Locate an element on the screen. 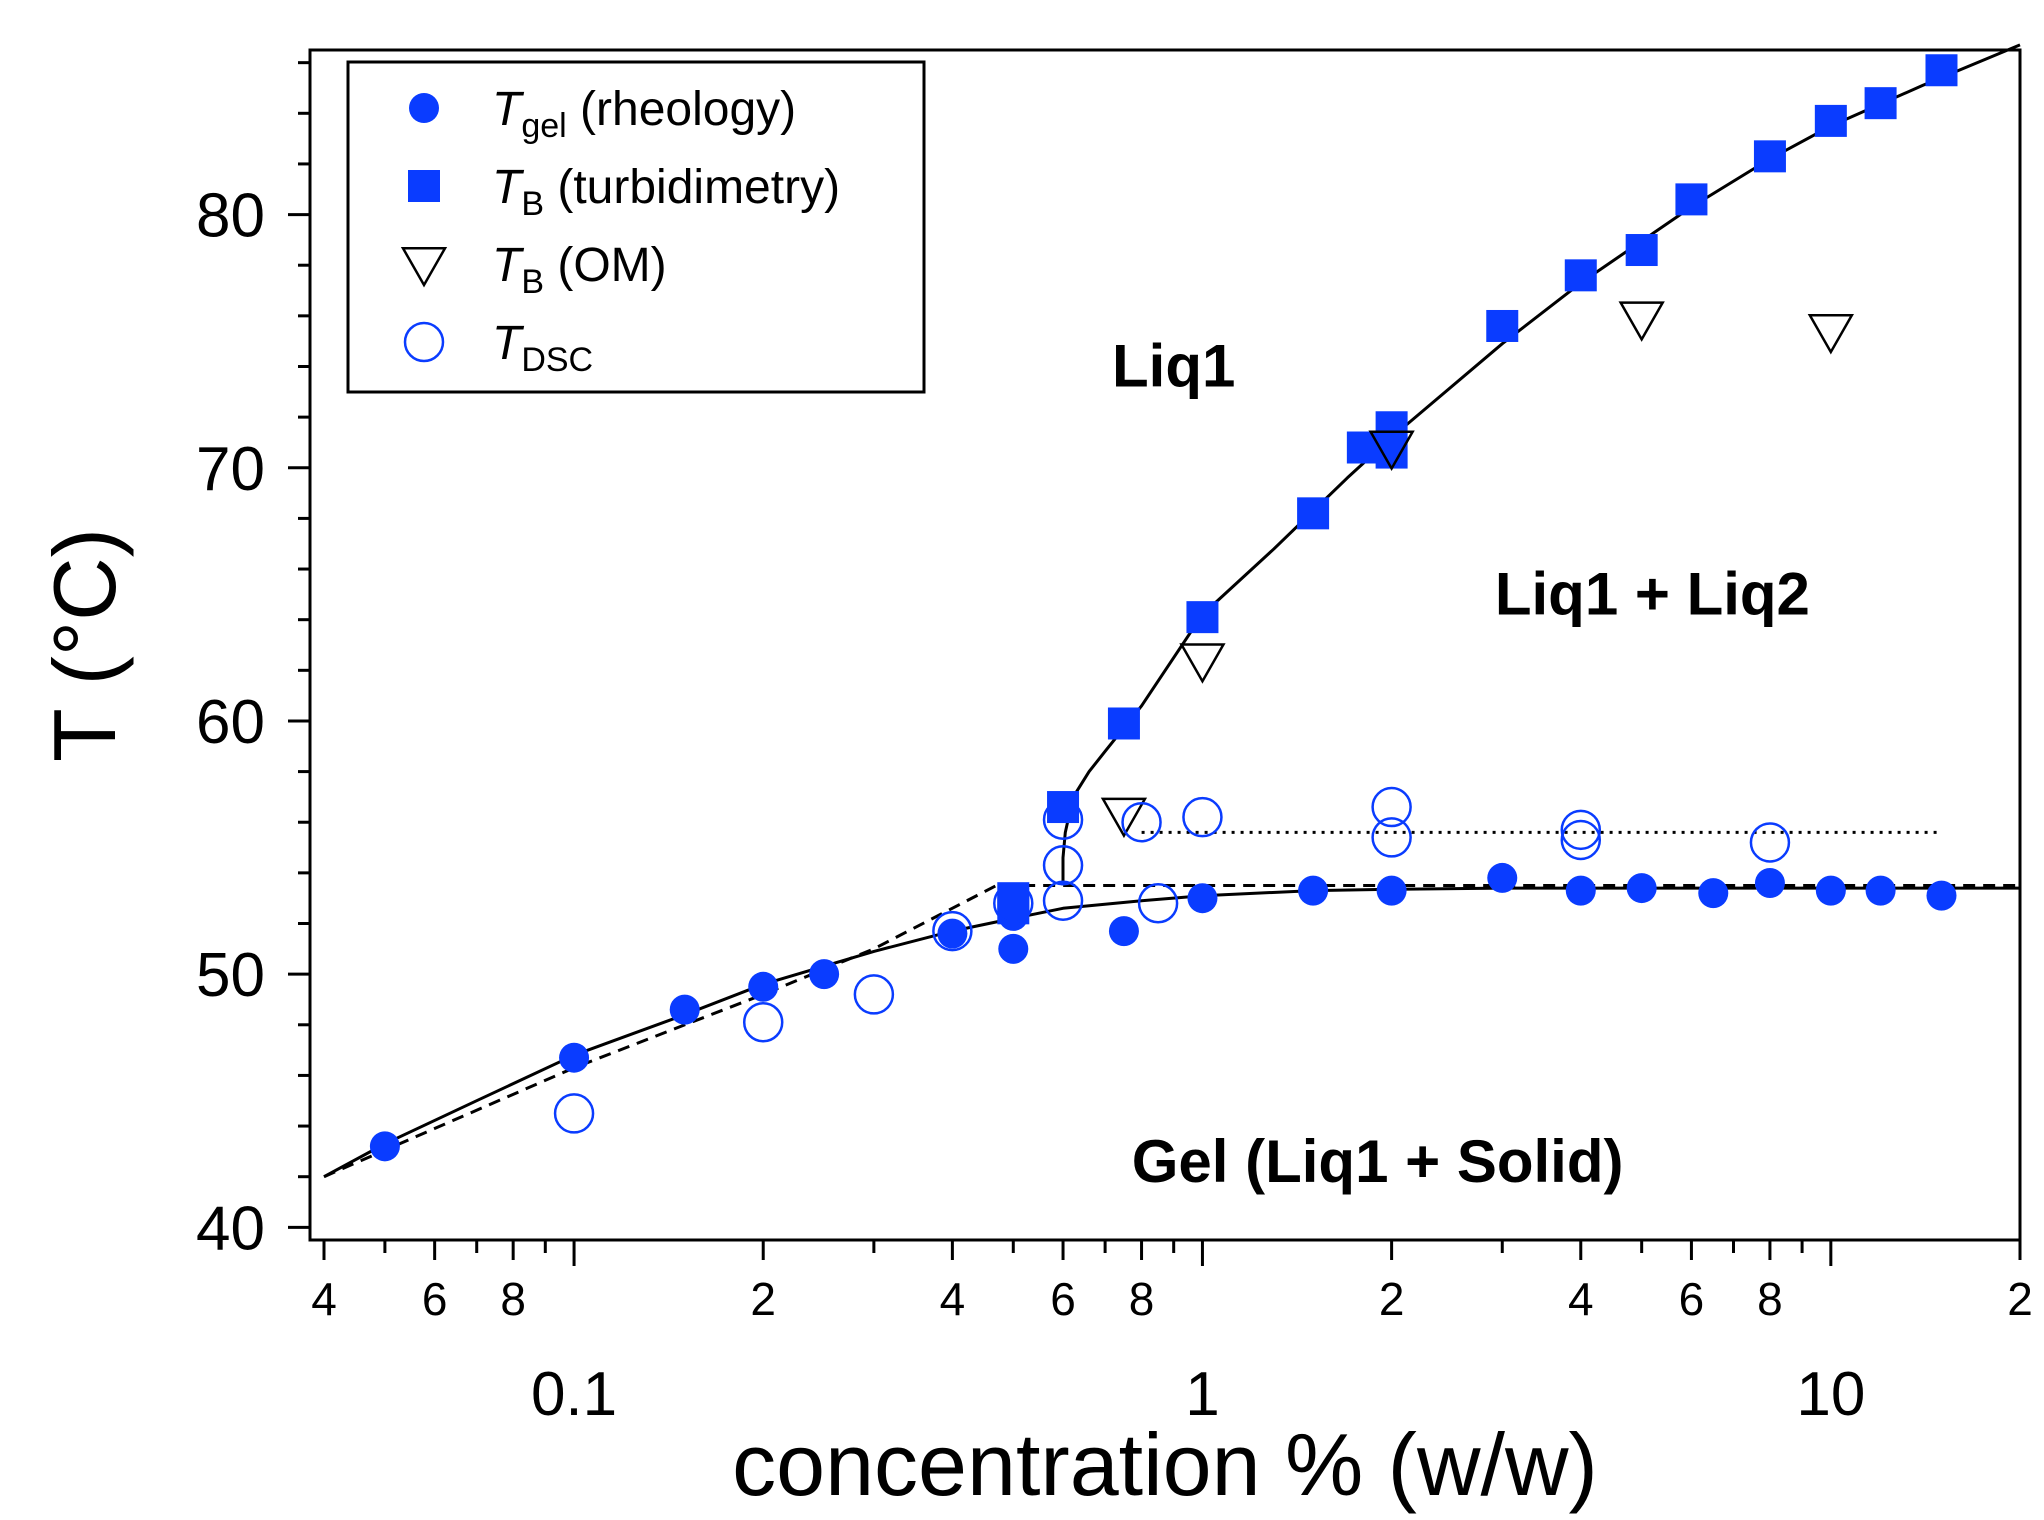  x-decade-label: 10 is located at coordinates (1830, 1394).